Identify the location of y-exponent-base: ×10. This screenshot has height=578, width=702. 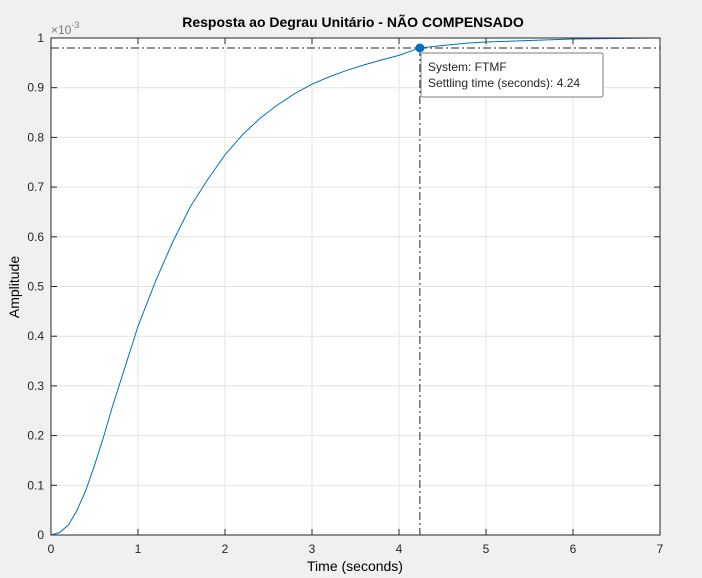
(61, 30).